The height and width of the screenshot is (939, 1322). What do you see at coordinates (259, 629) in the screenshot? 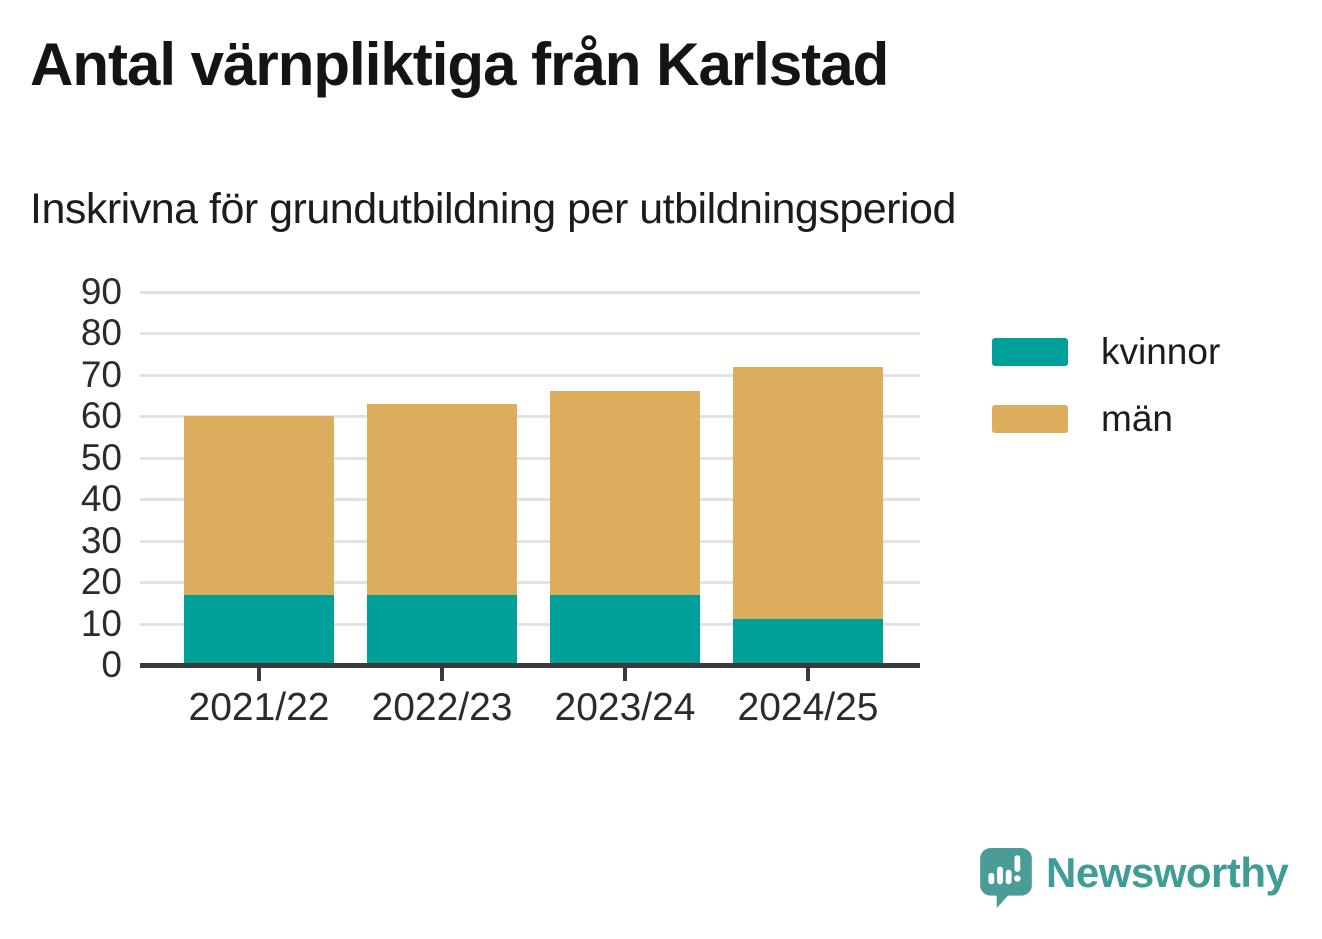
I see `bar-segment-kvinnor-2021/22` at bounding box center [259, 629].